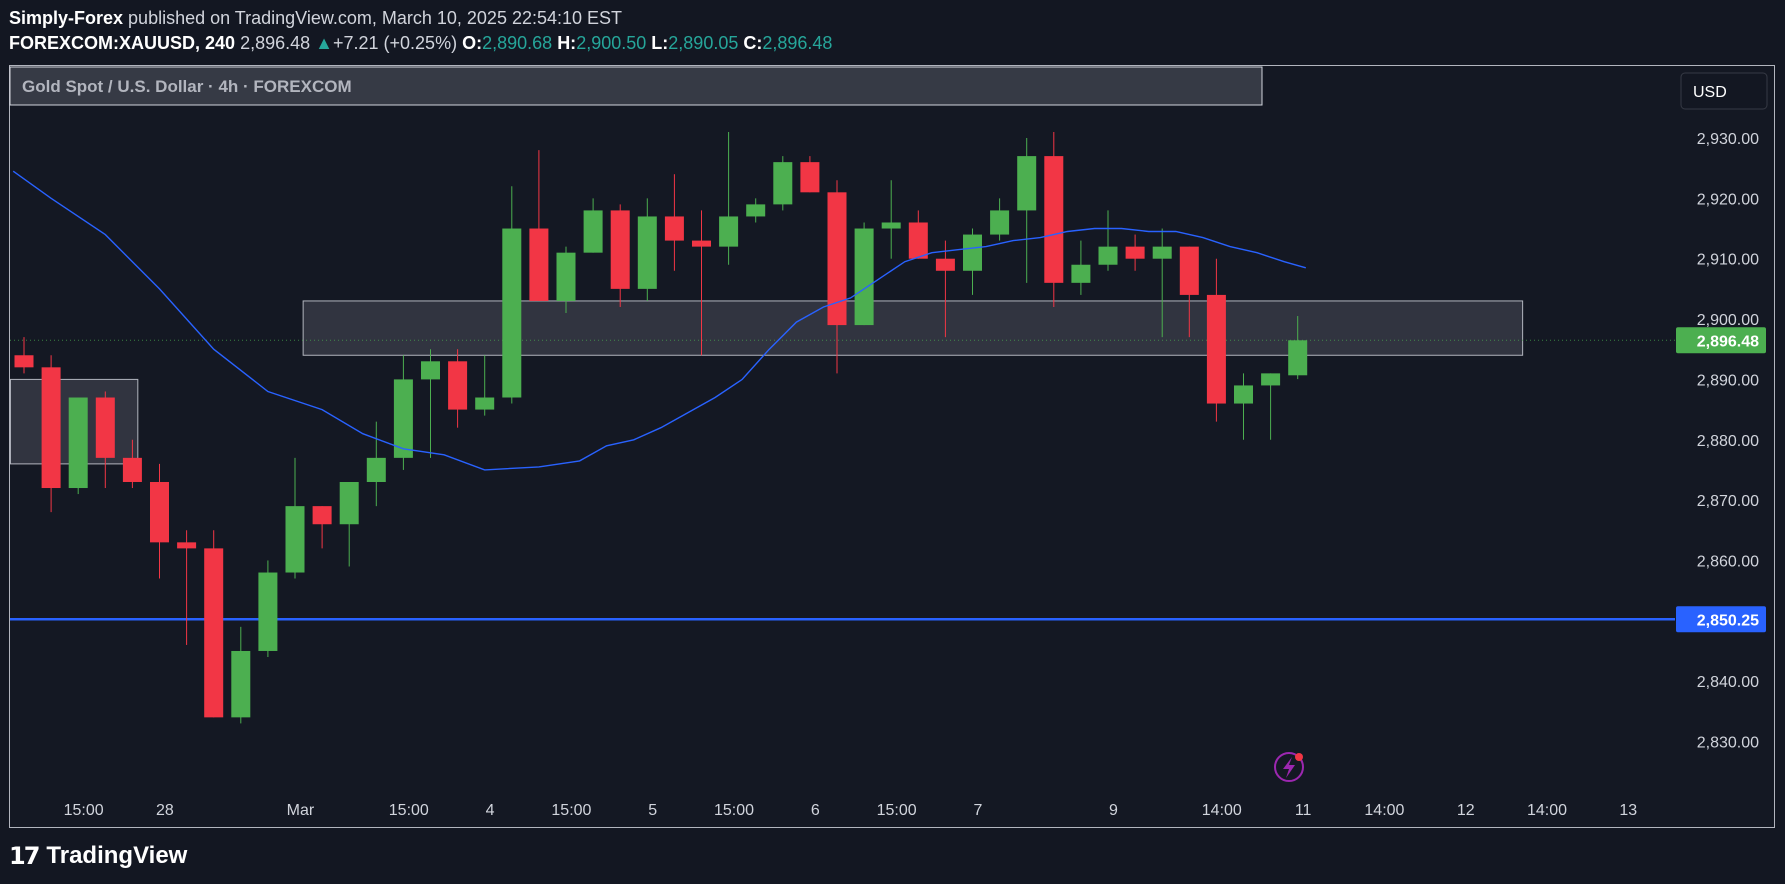  Describe the element at coordinates (472, 43) in the screenshot. I see `open-label: O:` at that location.